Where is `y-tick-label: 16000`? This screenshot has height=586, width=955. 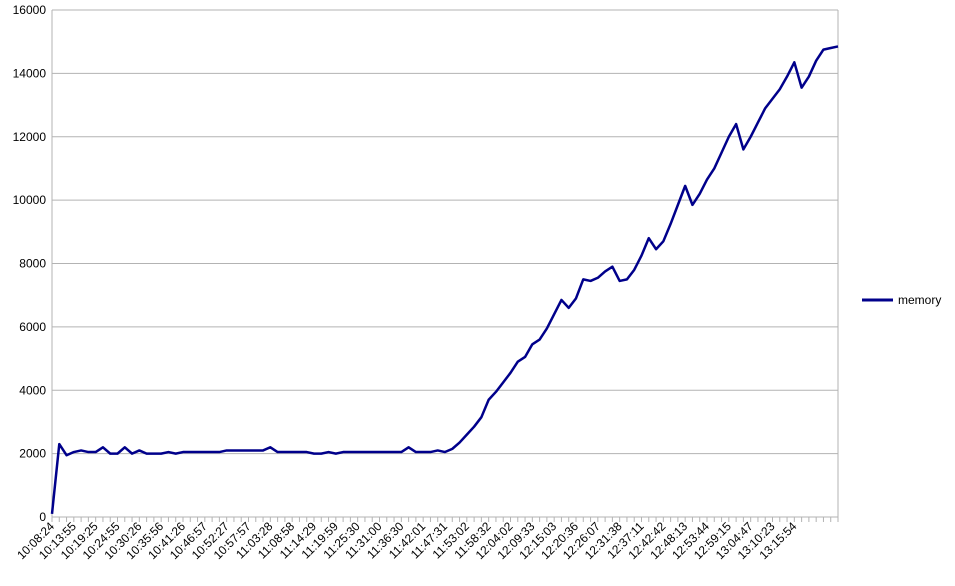
y-tick-label: 16000 is located at coordinates (30, 10).